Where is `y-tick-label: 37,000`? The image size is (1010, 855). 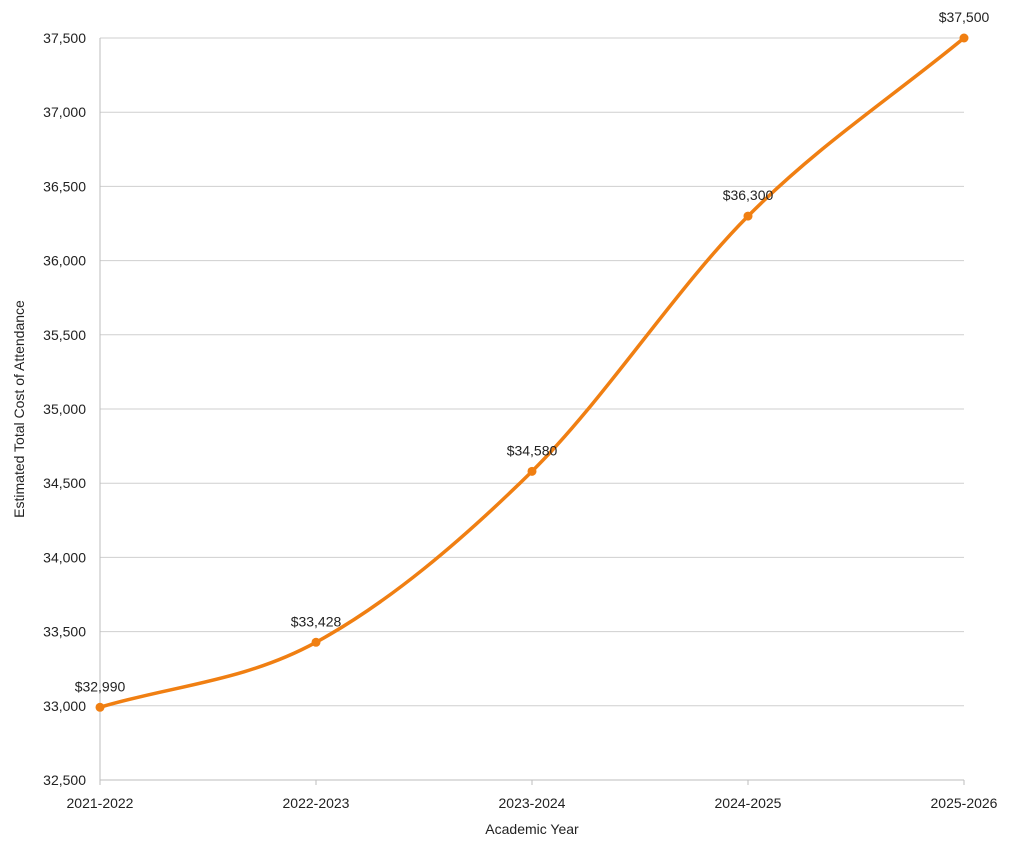 y-tick-label: 37,000 is located at coordinates (64, 112).